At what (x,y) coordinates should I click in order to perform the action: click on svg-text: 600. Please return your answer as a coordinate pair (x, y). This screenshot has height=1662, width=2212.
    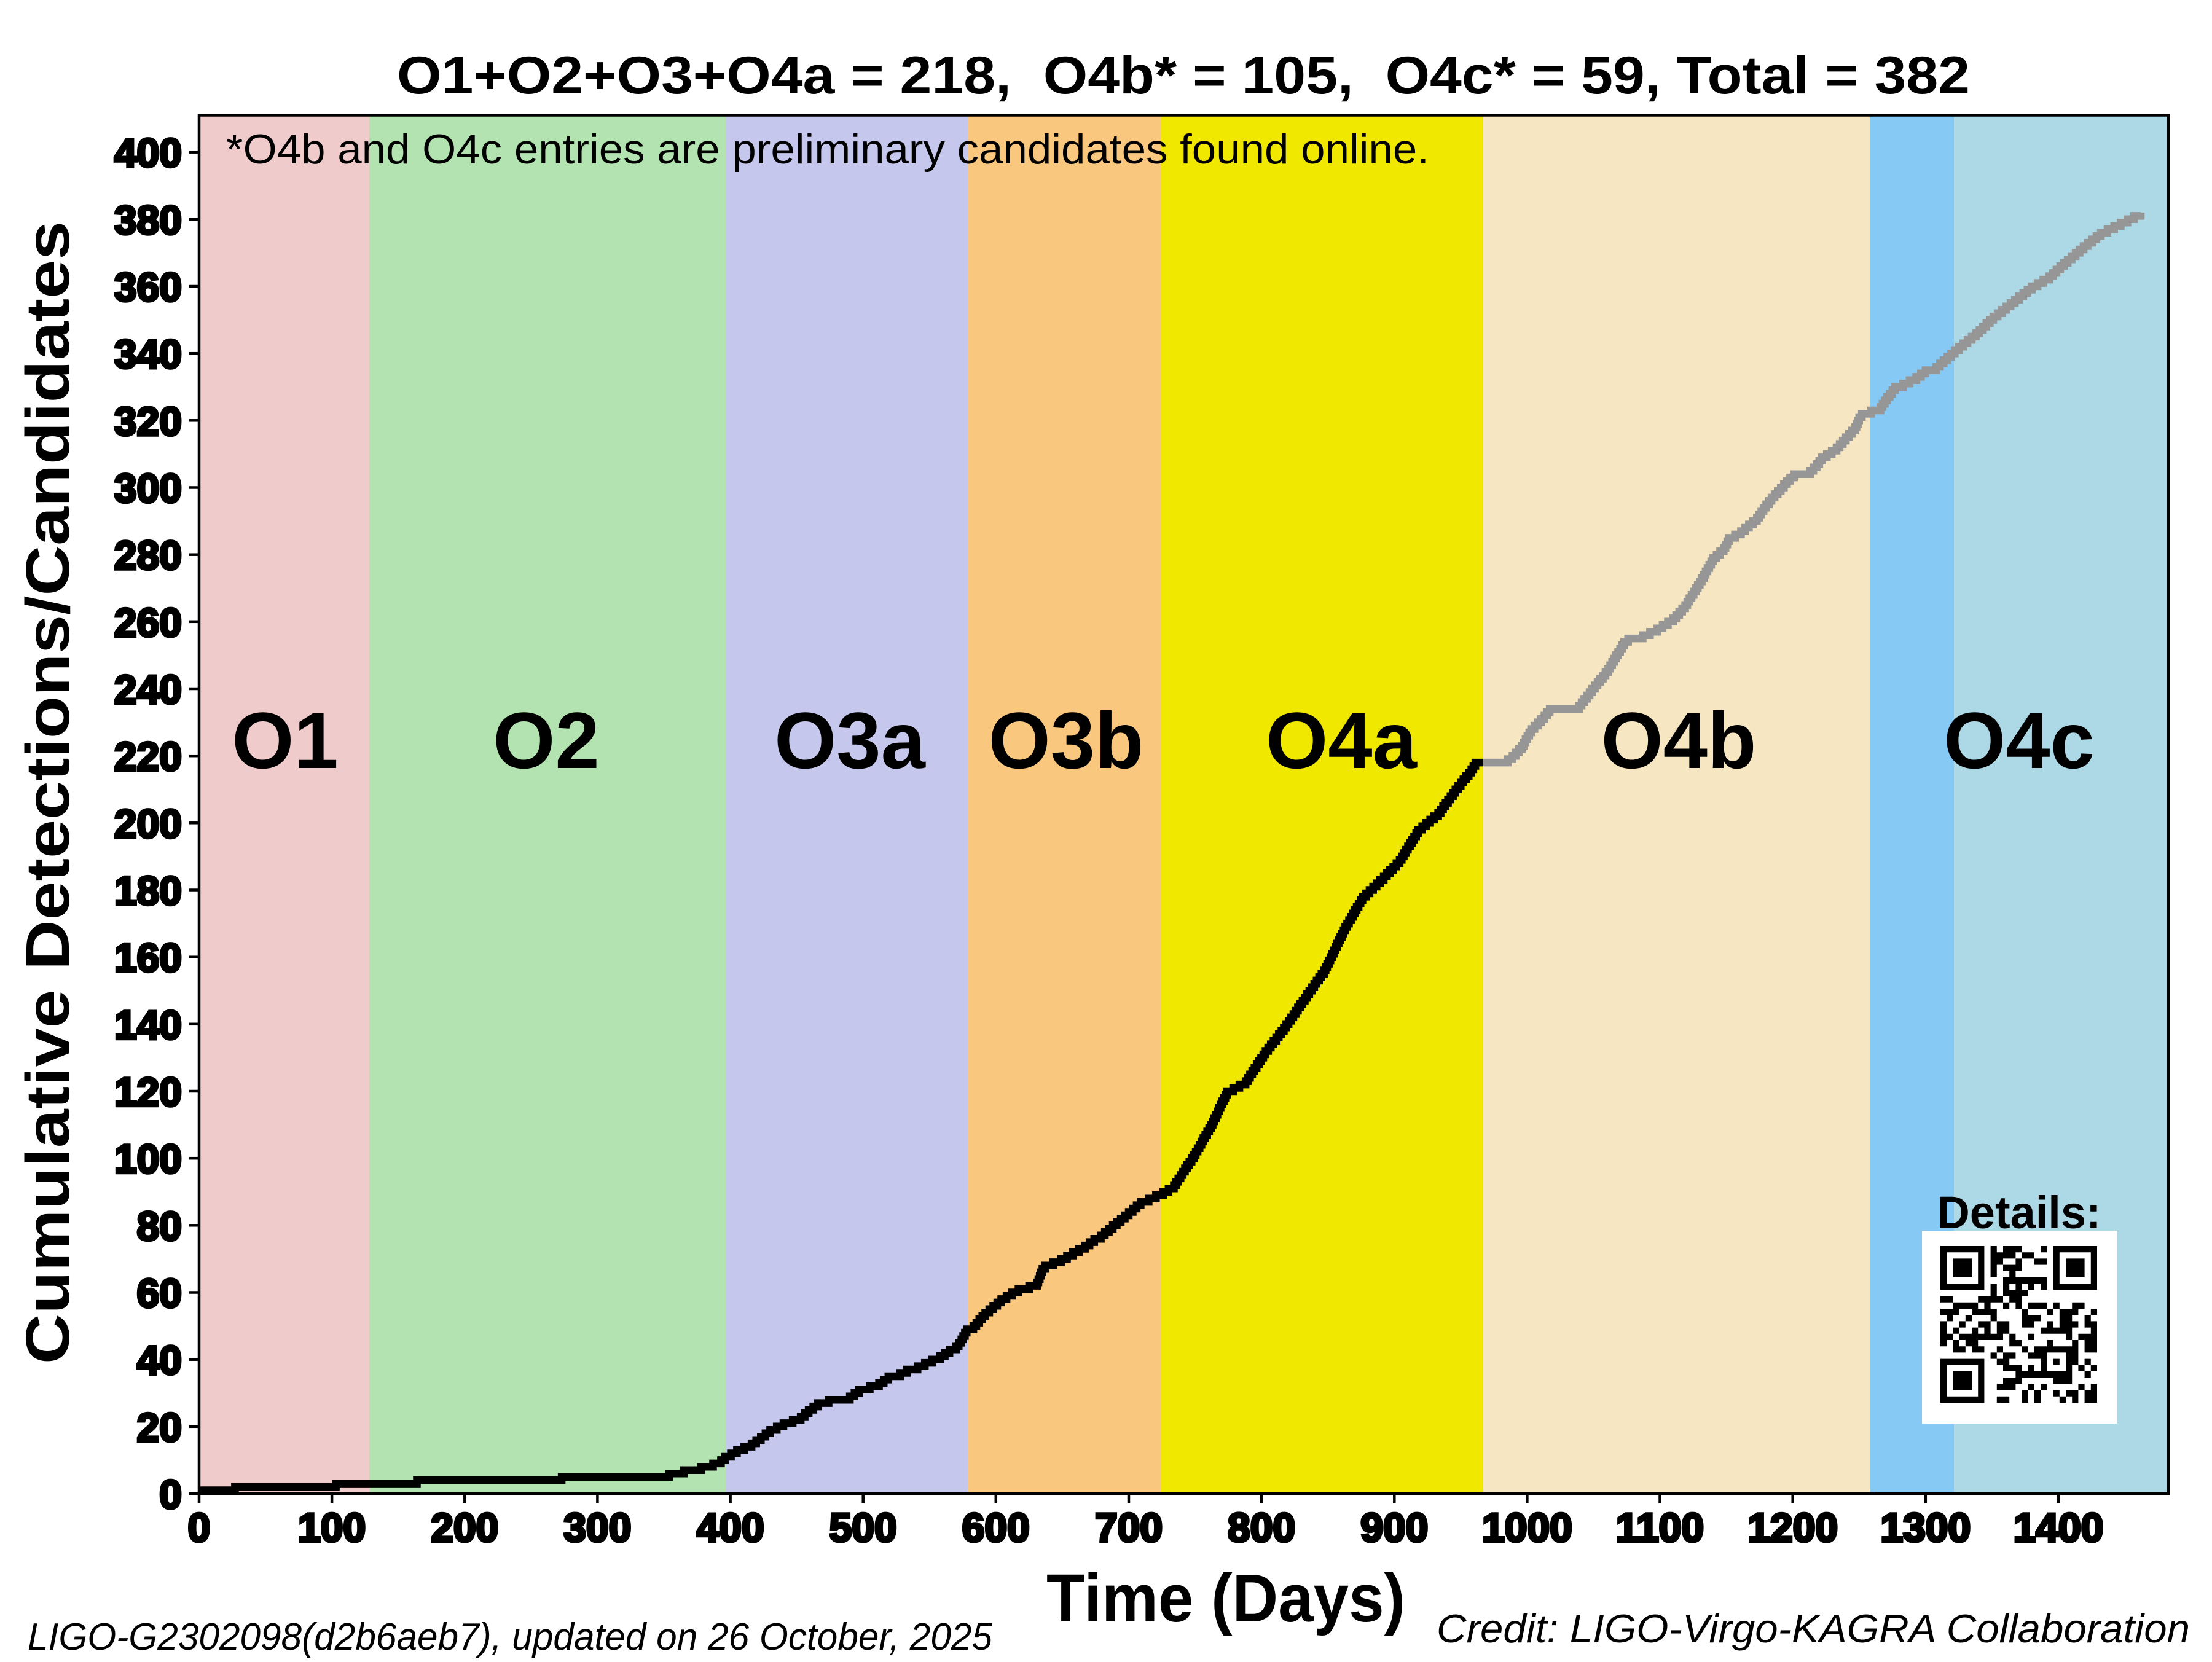
    Looking at the image, I should click on (996, 1527).